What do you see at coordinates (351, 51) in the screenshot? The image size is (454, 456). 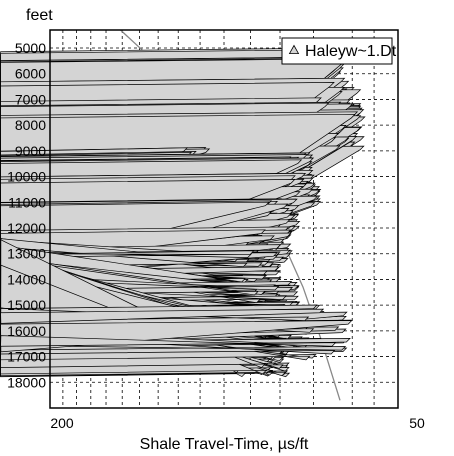 I see `legend-entry: Haleyw~1.Dt` at bounding box center [351, 51].